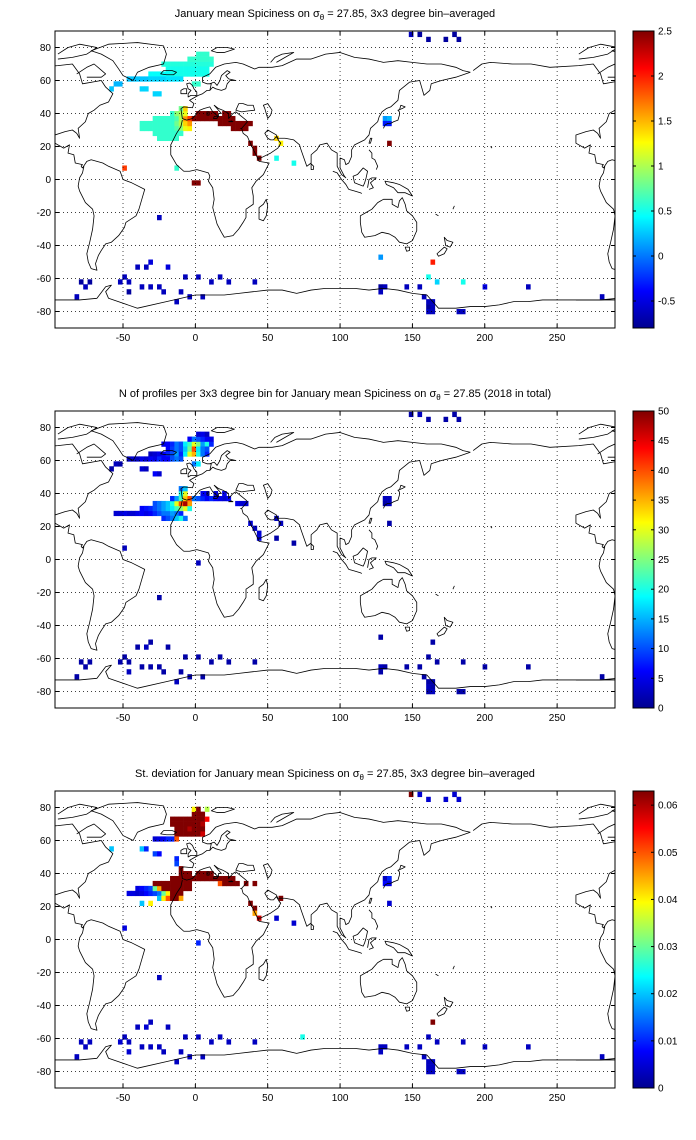 The width and height of the screenshot is (696, 1140). What do you see at coordinates (268, 338) in the screenshot?
I see `x-tick-label: 50` at bounding box center [268, 338].